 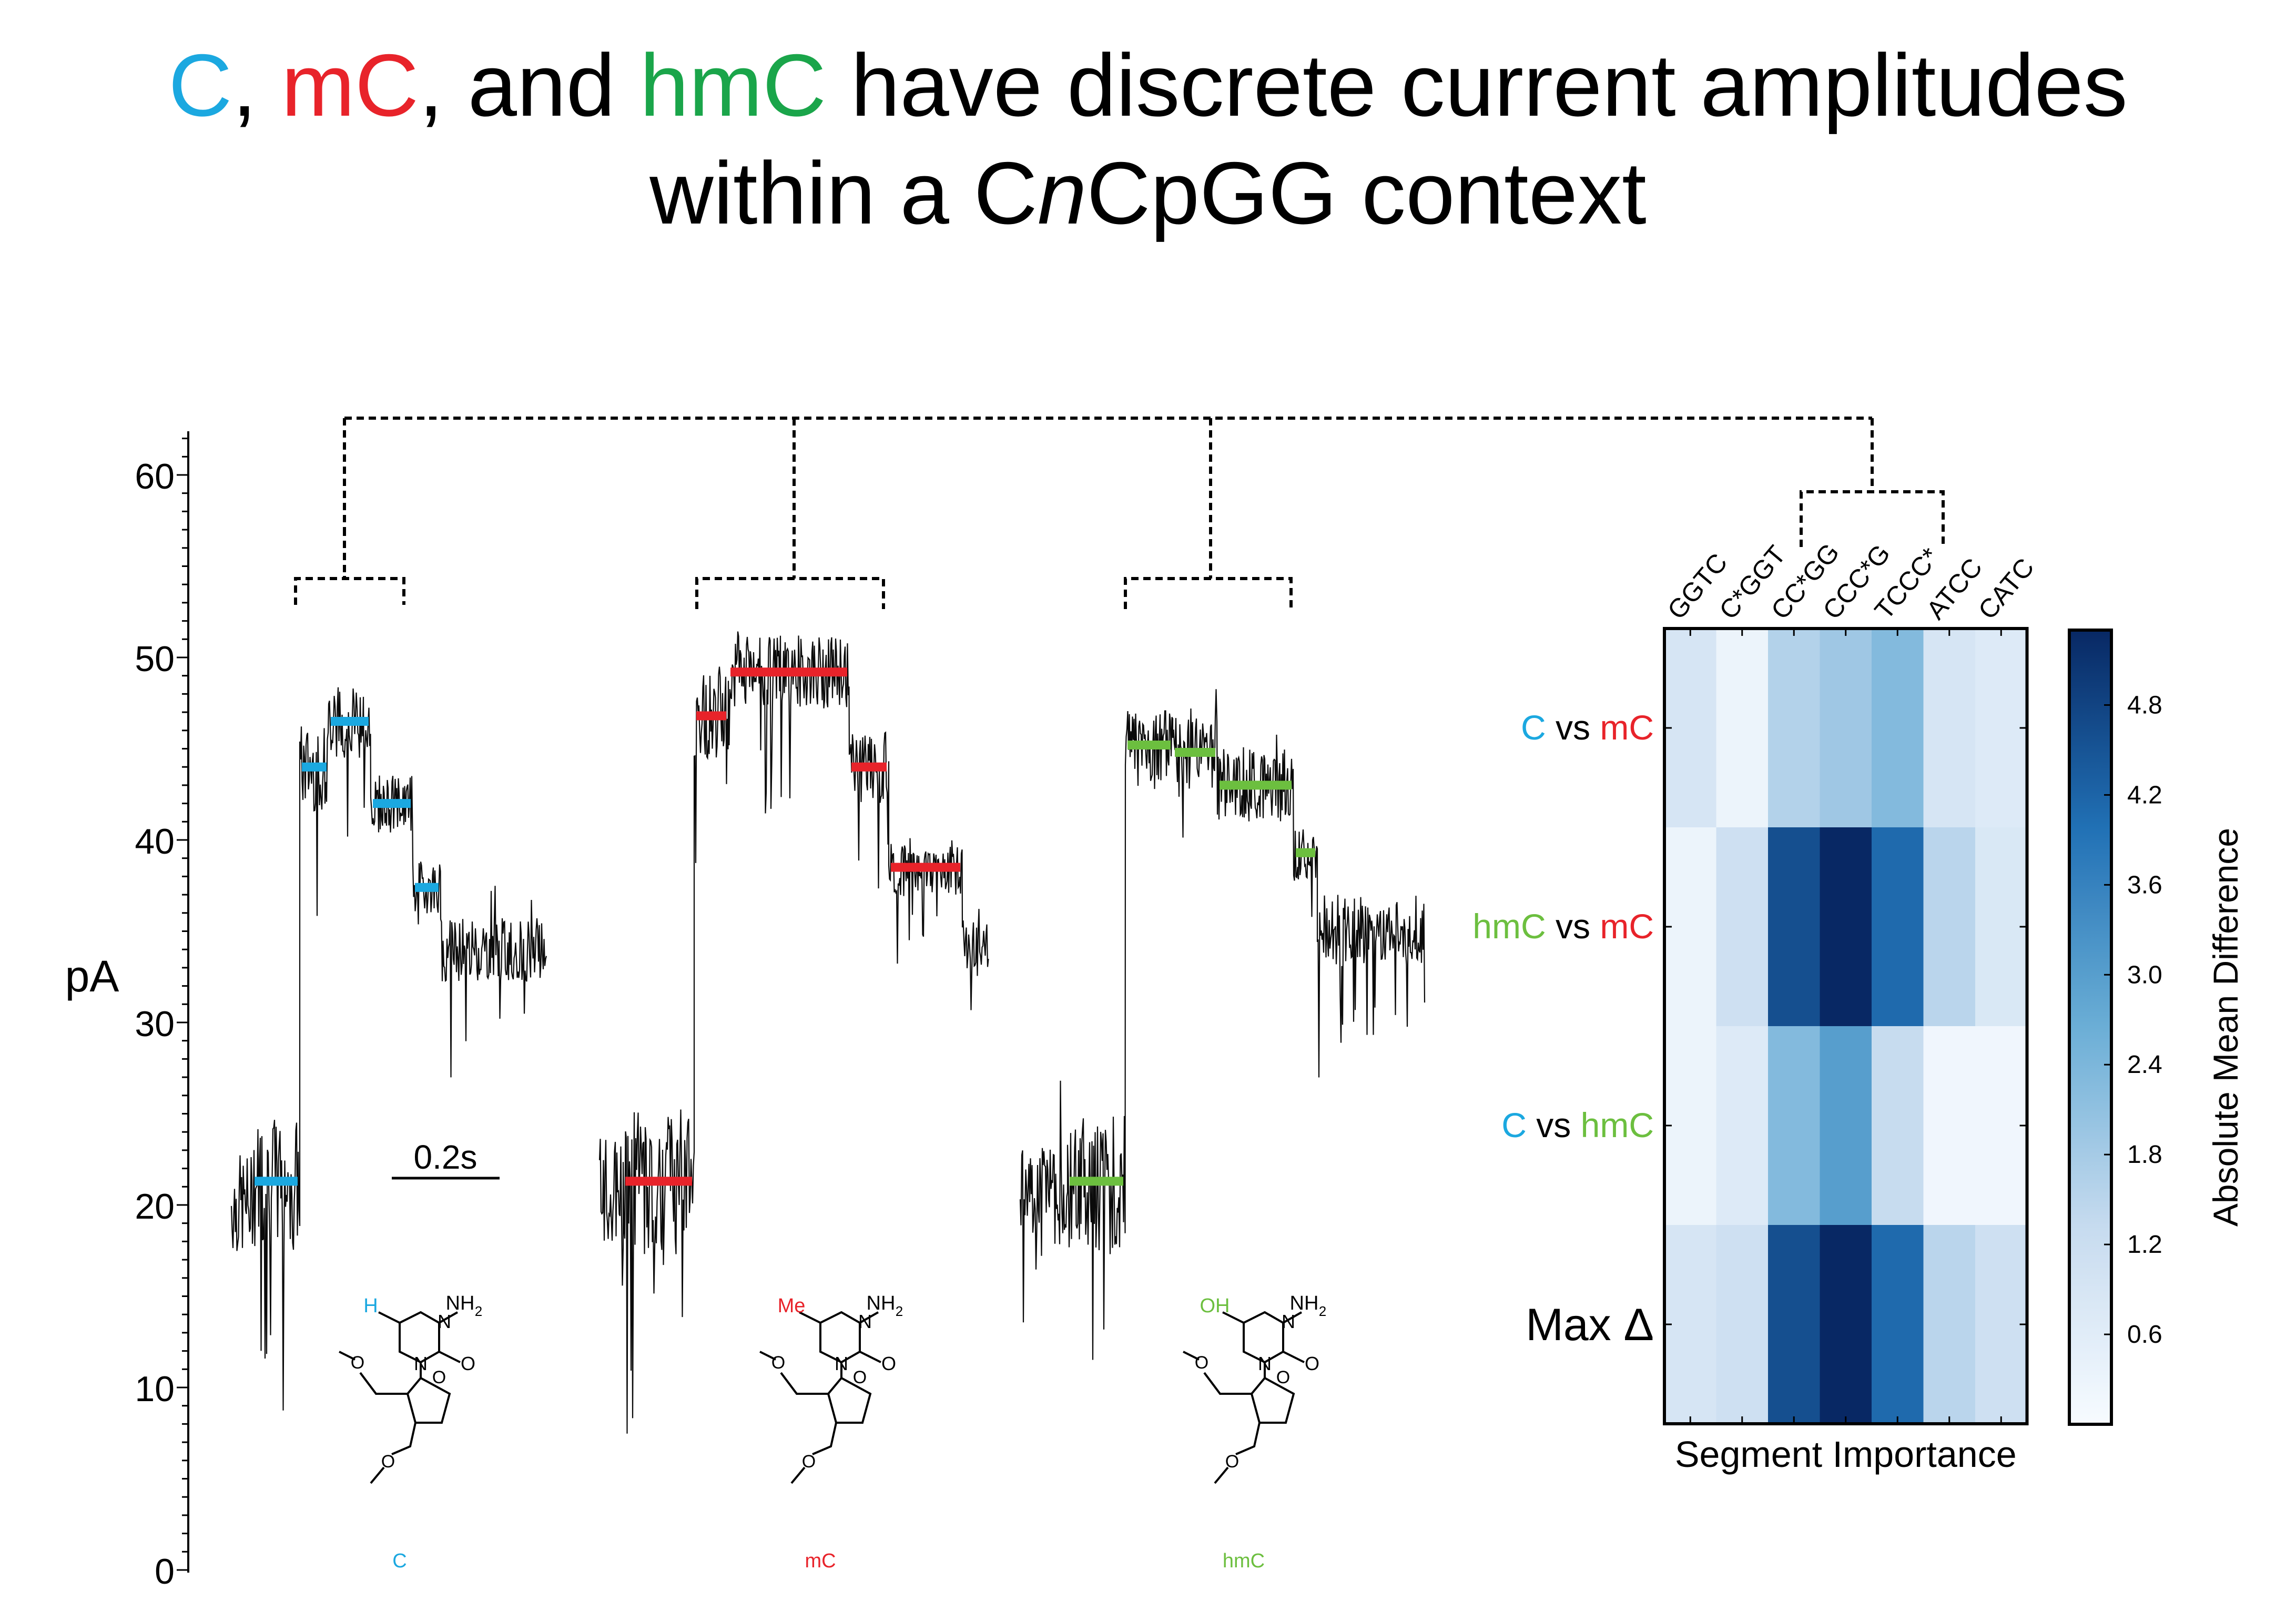 What do you see at coordinates (1366, 193) in the screenshot?
I see `title-line2-suffix: CpGG context` at bounding box center [1366, 193].